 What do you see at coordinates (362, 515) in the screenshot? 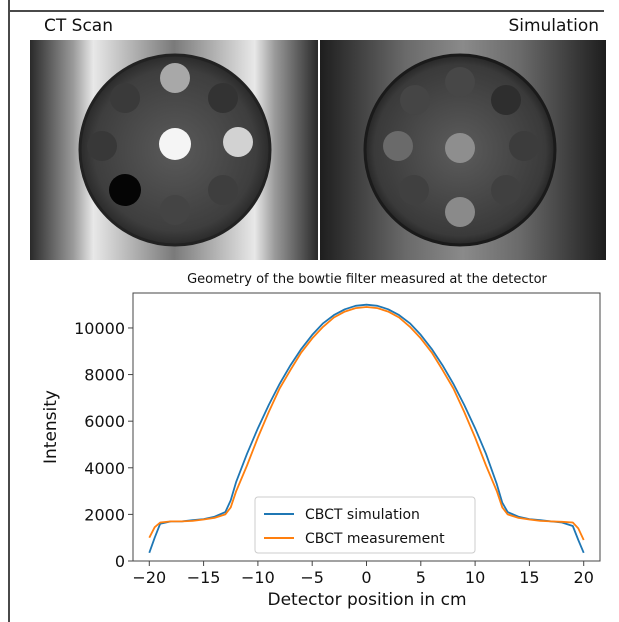
I see `legend-label-simulation: CBCT simulation` at bounding box center [362, 515].